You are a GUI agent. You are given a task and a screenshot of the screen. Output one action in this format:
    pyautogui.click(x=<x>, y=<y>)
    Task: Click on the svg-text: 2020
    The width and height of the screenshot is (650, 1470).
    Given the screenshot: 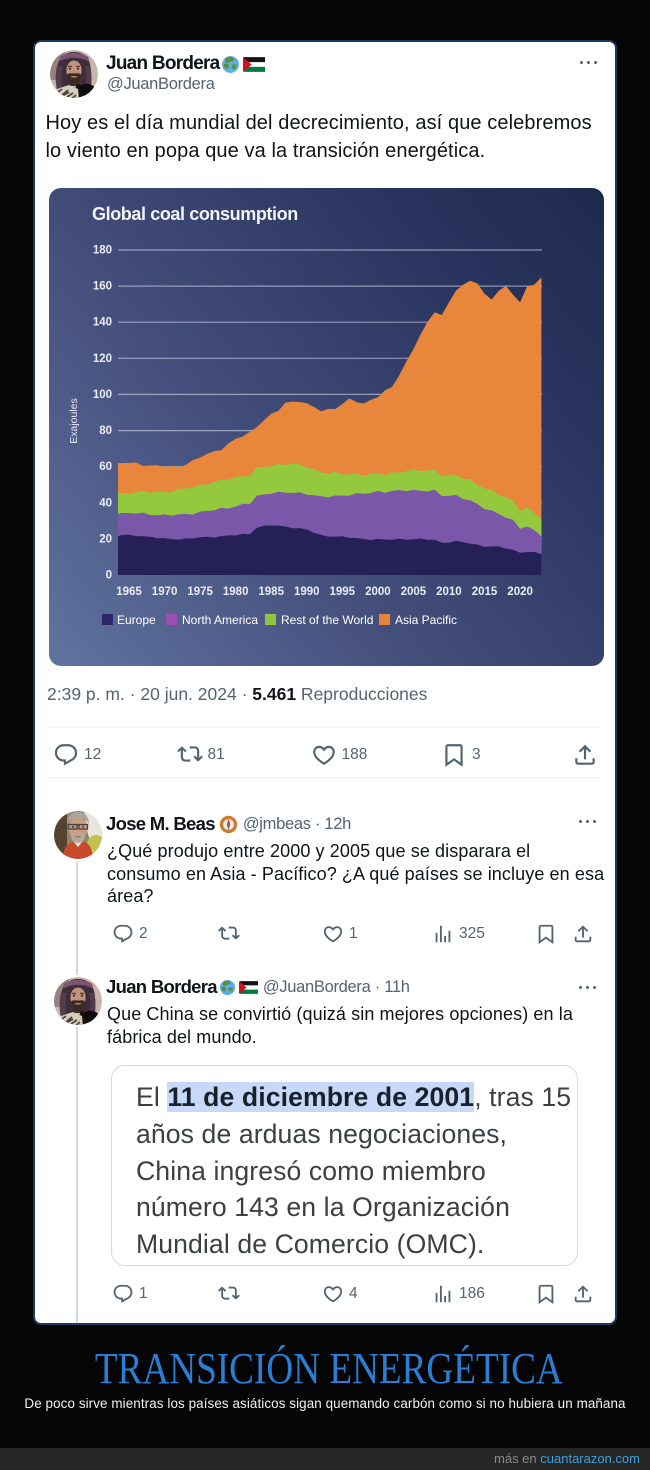 What is the action you would take?
    pyautogui.click(x=520, y=592)
    